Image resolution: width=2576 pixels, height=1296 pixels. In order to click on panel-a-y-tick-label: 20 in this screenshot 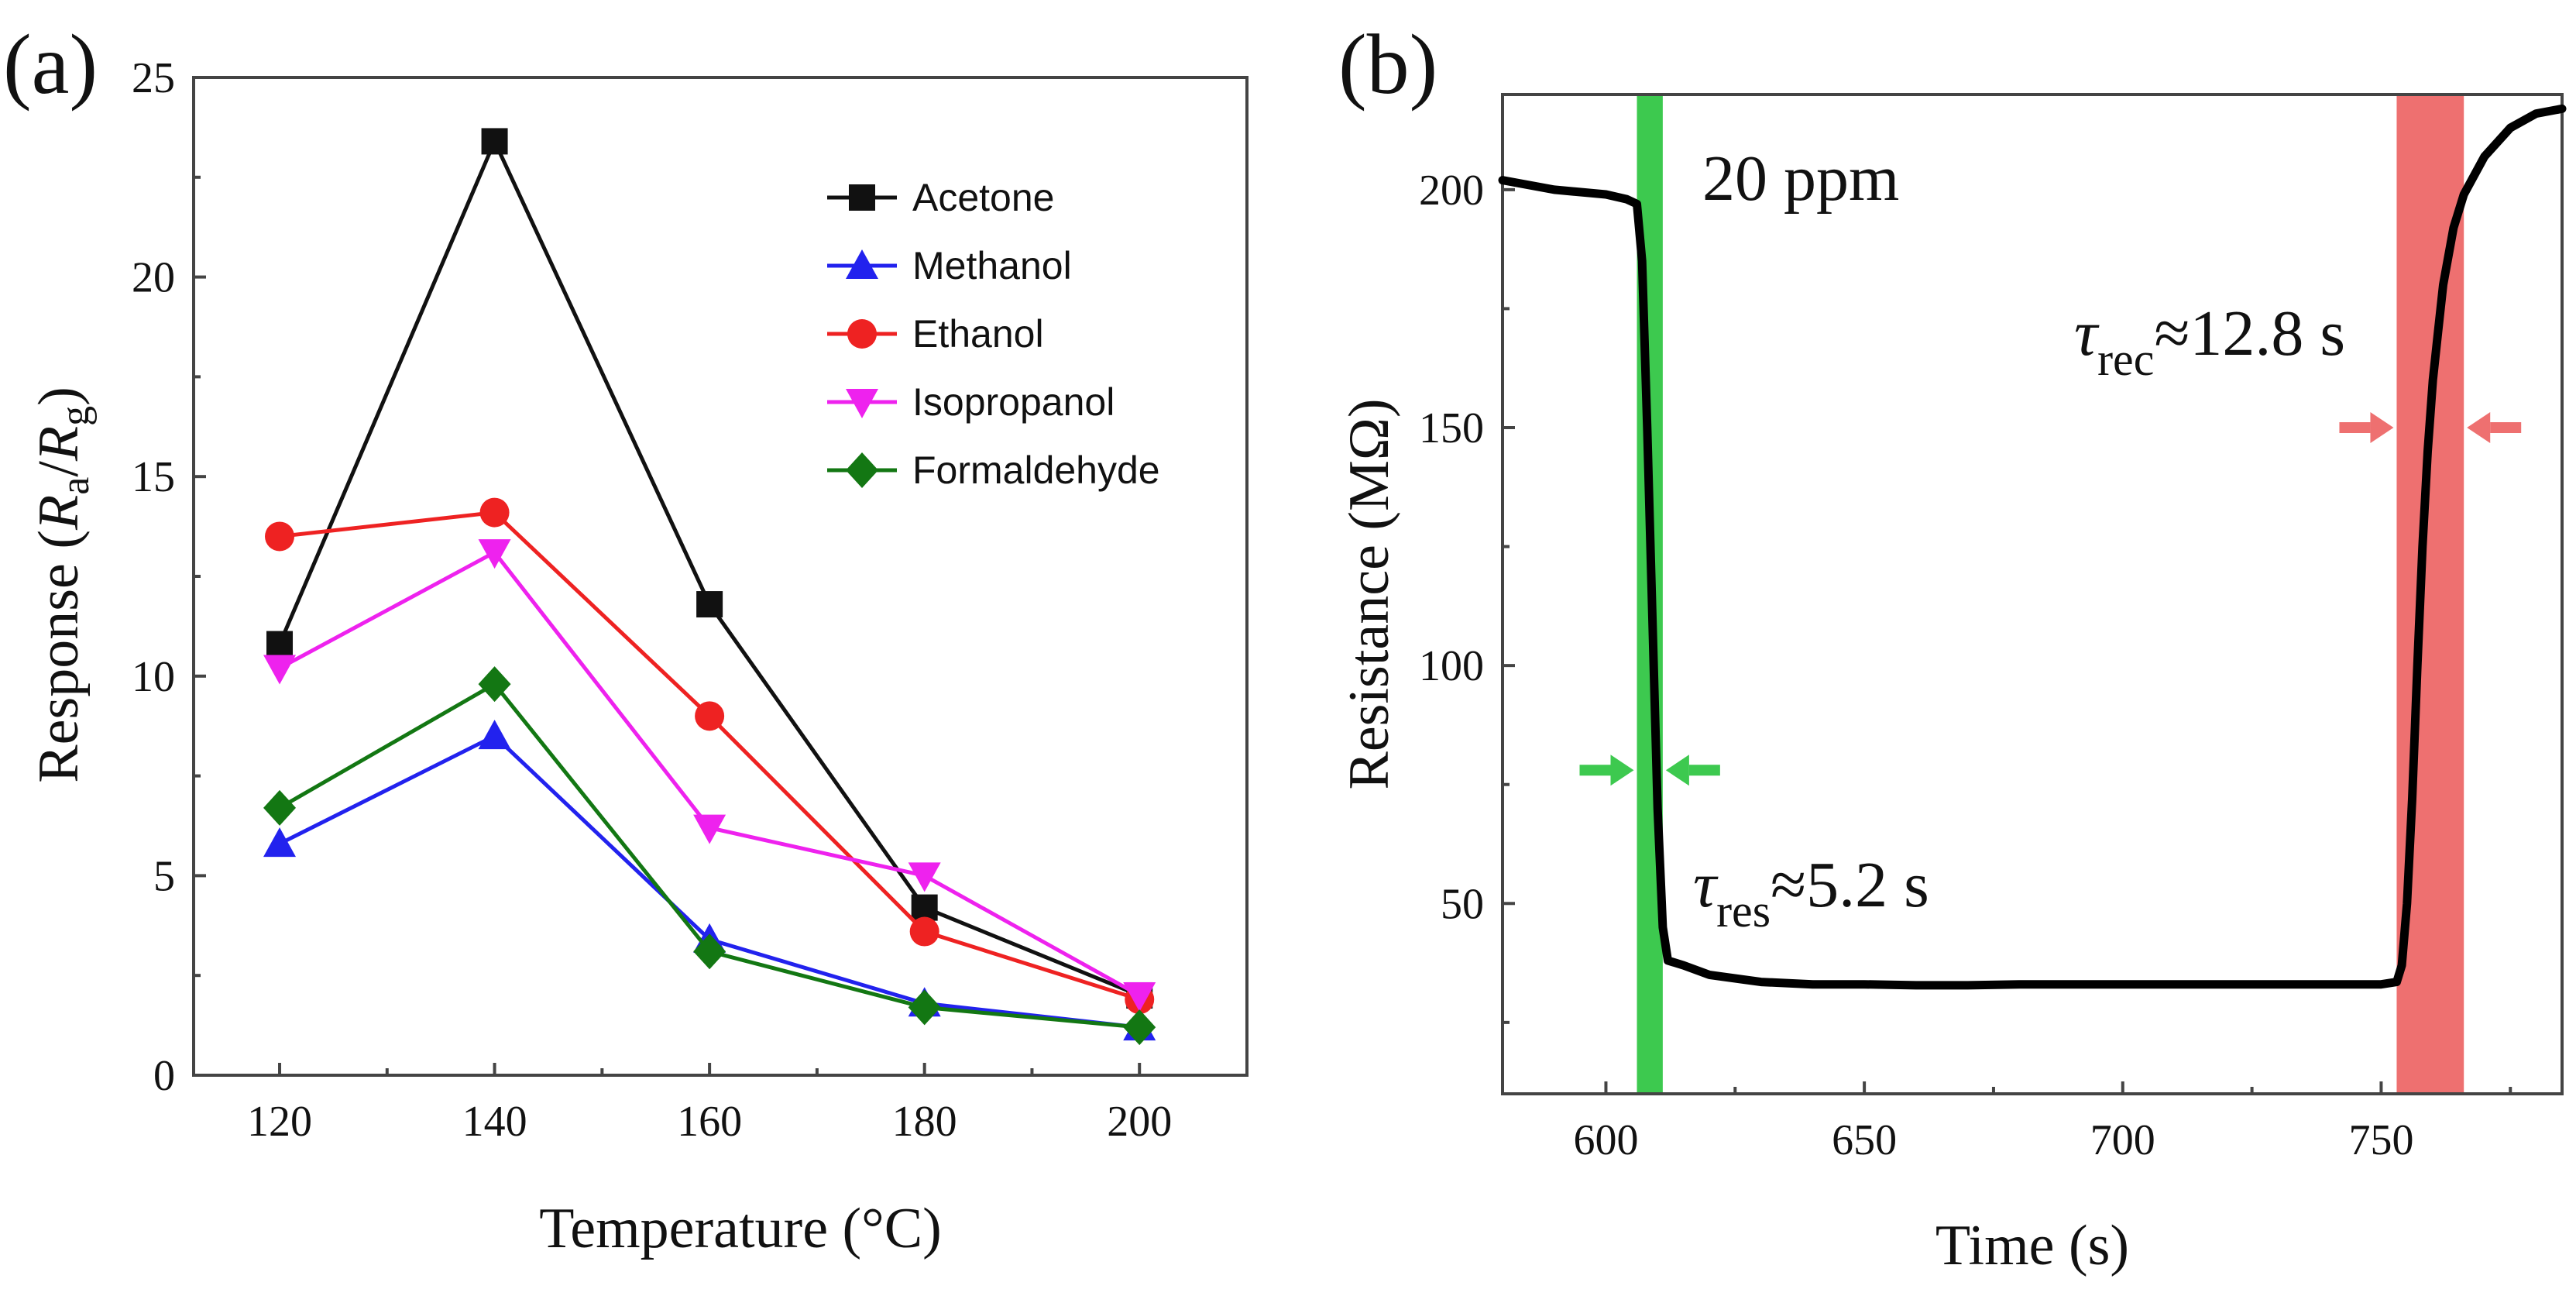, I will do `click(153, 278)`.